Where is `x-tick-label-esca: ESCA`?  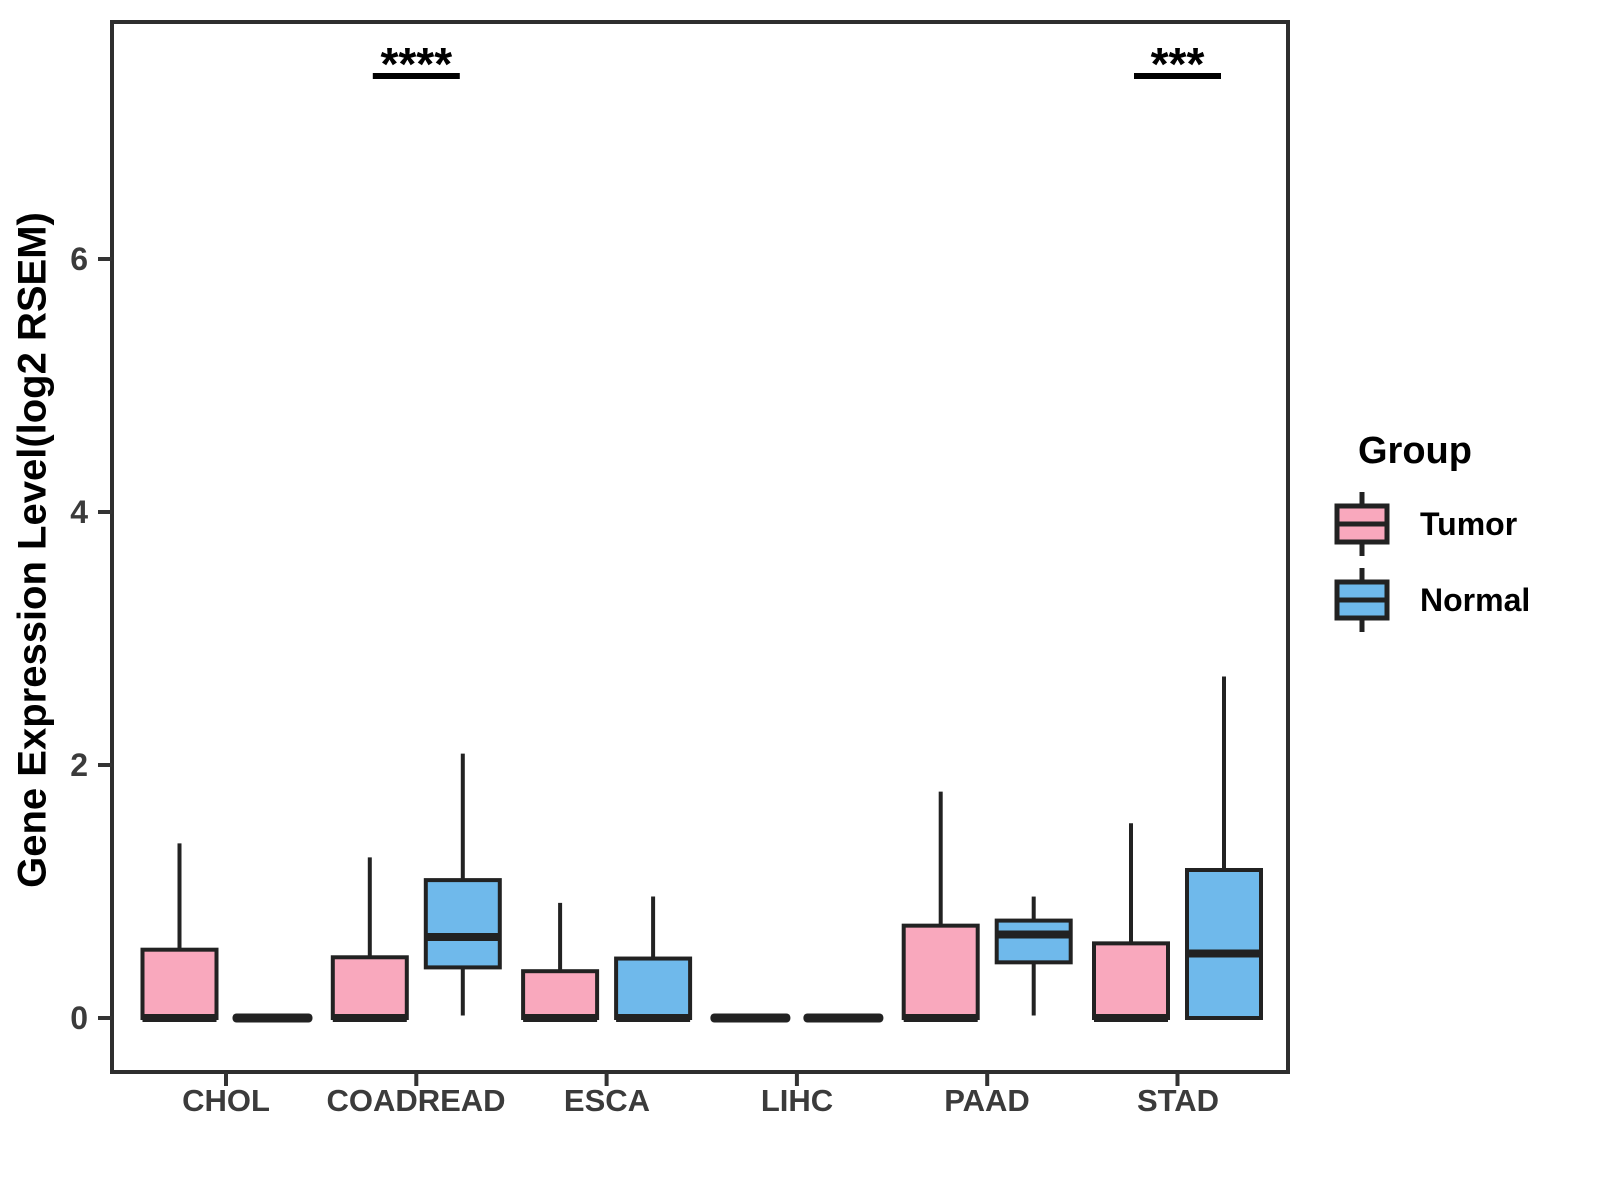
x-tick-label-esca: ESCA is located at coordinates (607, 1100).